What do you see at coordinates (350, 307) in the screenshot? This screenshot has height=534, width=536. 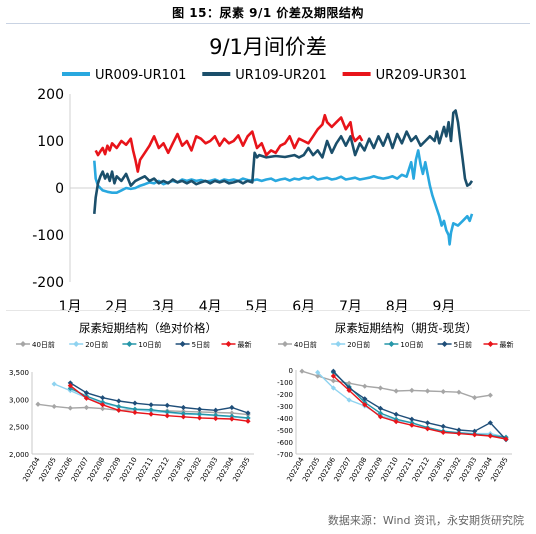 I see `x-tick-label: 7月` at bounding box center [350, 307].